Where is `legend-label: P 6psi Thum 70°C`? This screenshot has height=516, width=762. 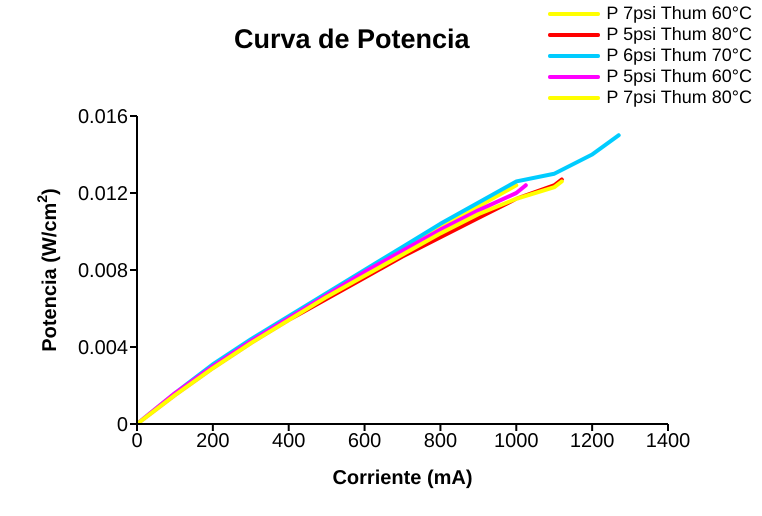
legend-label: P 6psi Thum 70°C is located at coordinates (679, 55).